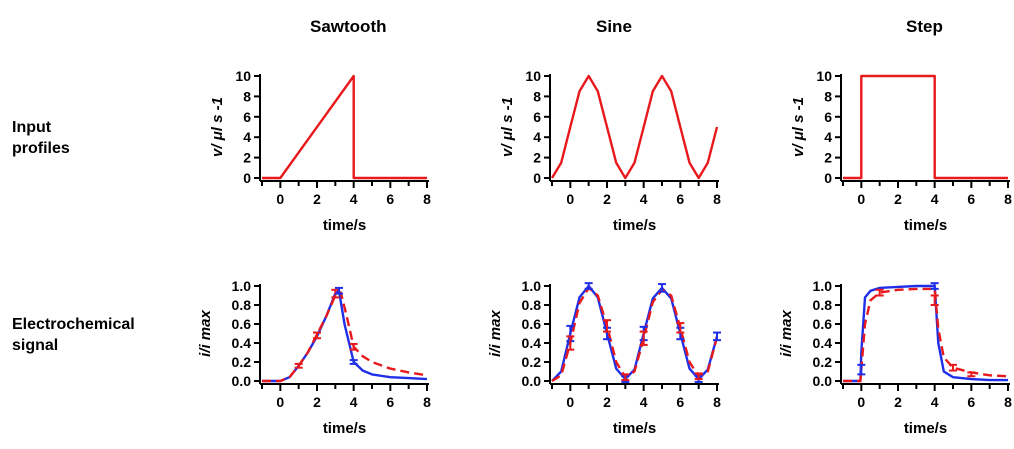 This screenshot has height=449, width=1014. I want to click on chart-panel-6: 0.0 0.2 0.4 0.6 0.8 1.0 0 2 4 6 8 time/s i/i max, so click(895, 357).